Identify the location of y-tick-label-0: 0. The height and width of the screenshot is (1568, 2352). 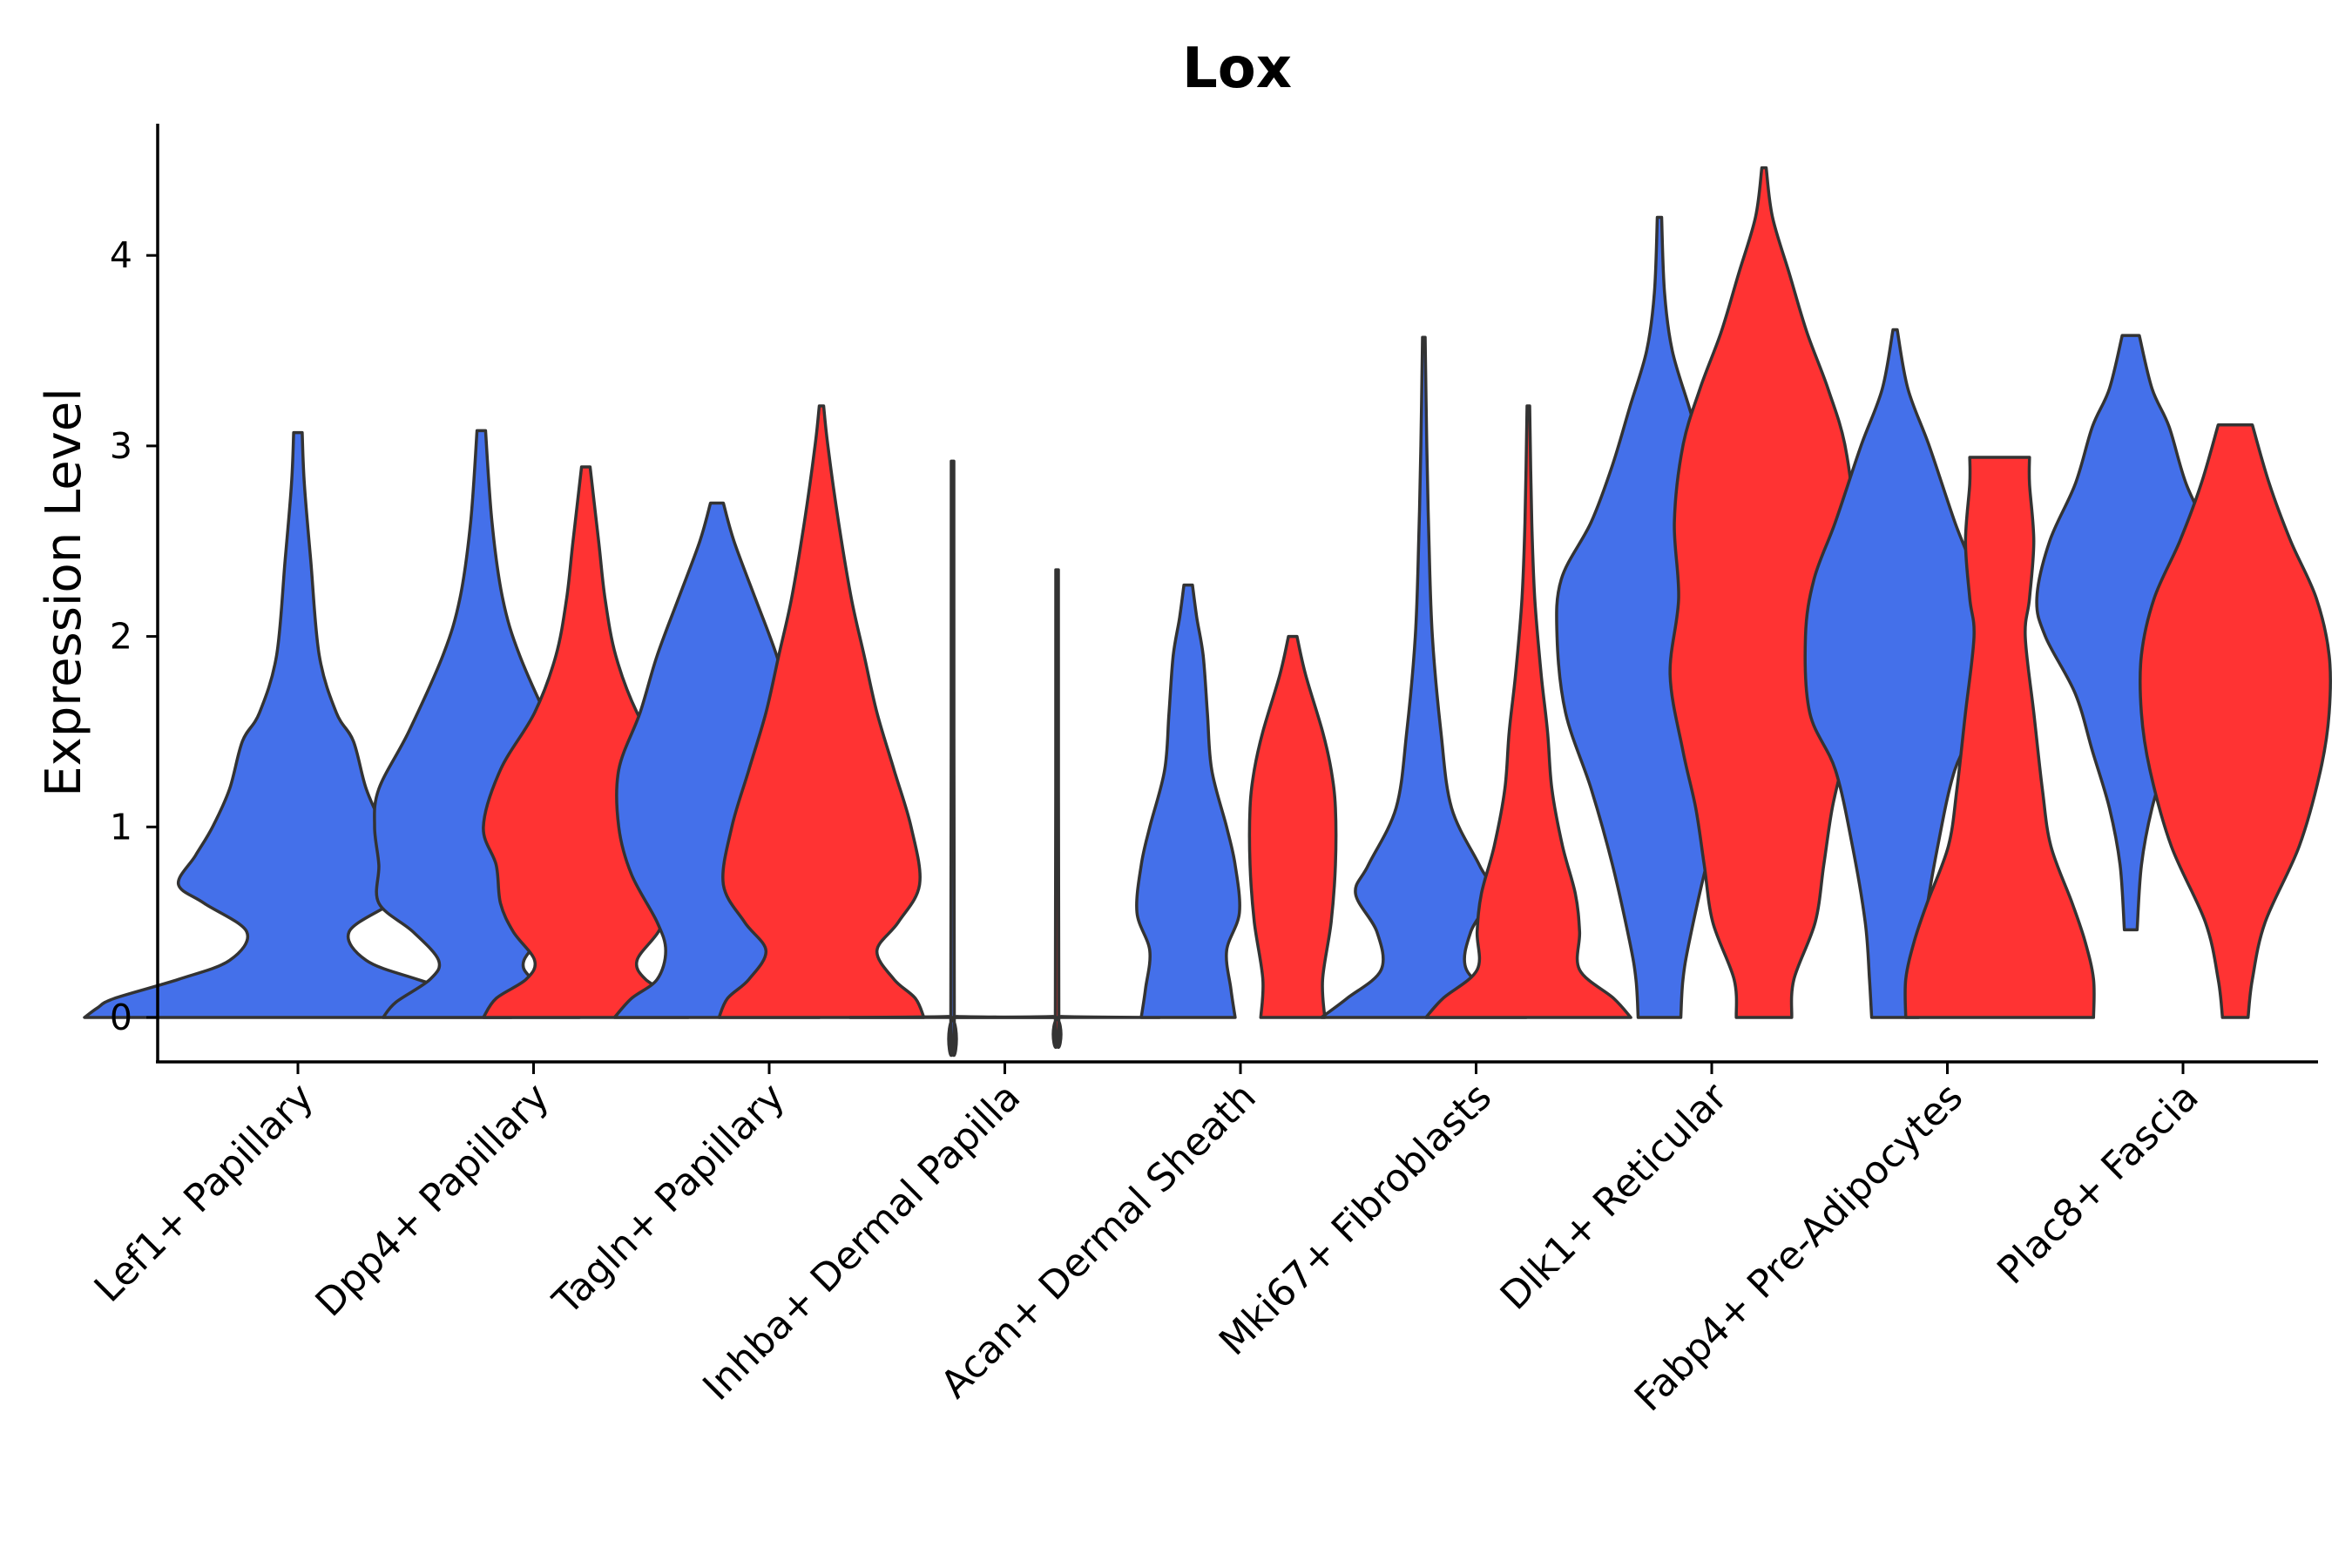
(121, 1017).